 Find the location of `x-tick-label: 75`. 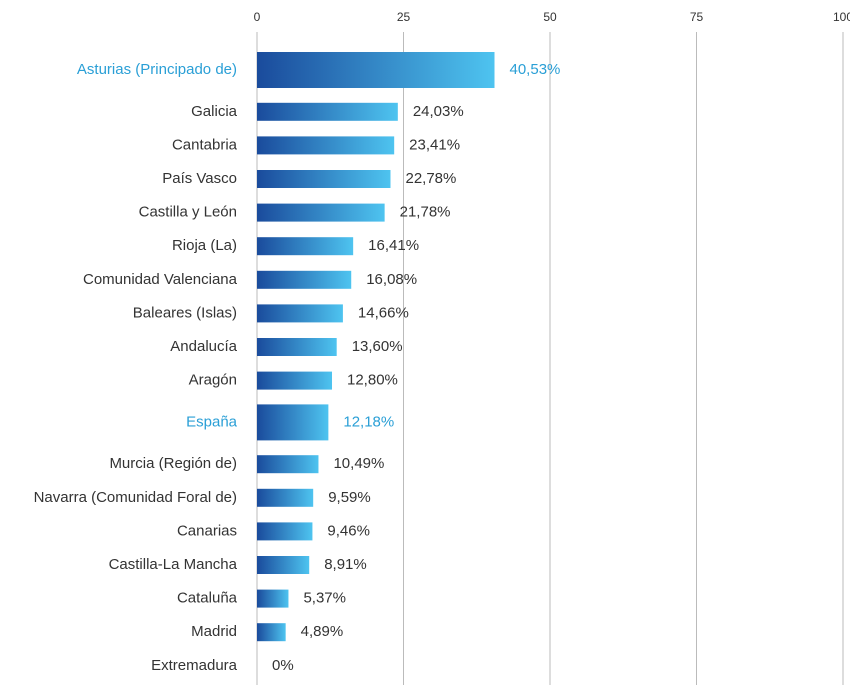

x-tick-label: 75 is located at coordinates (697, 17).